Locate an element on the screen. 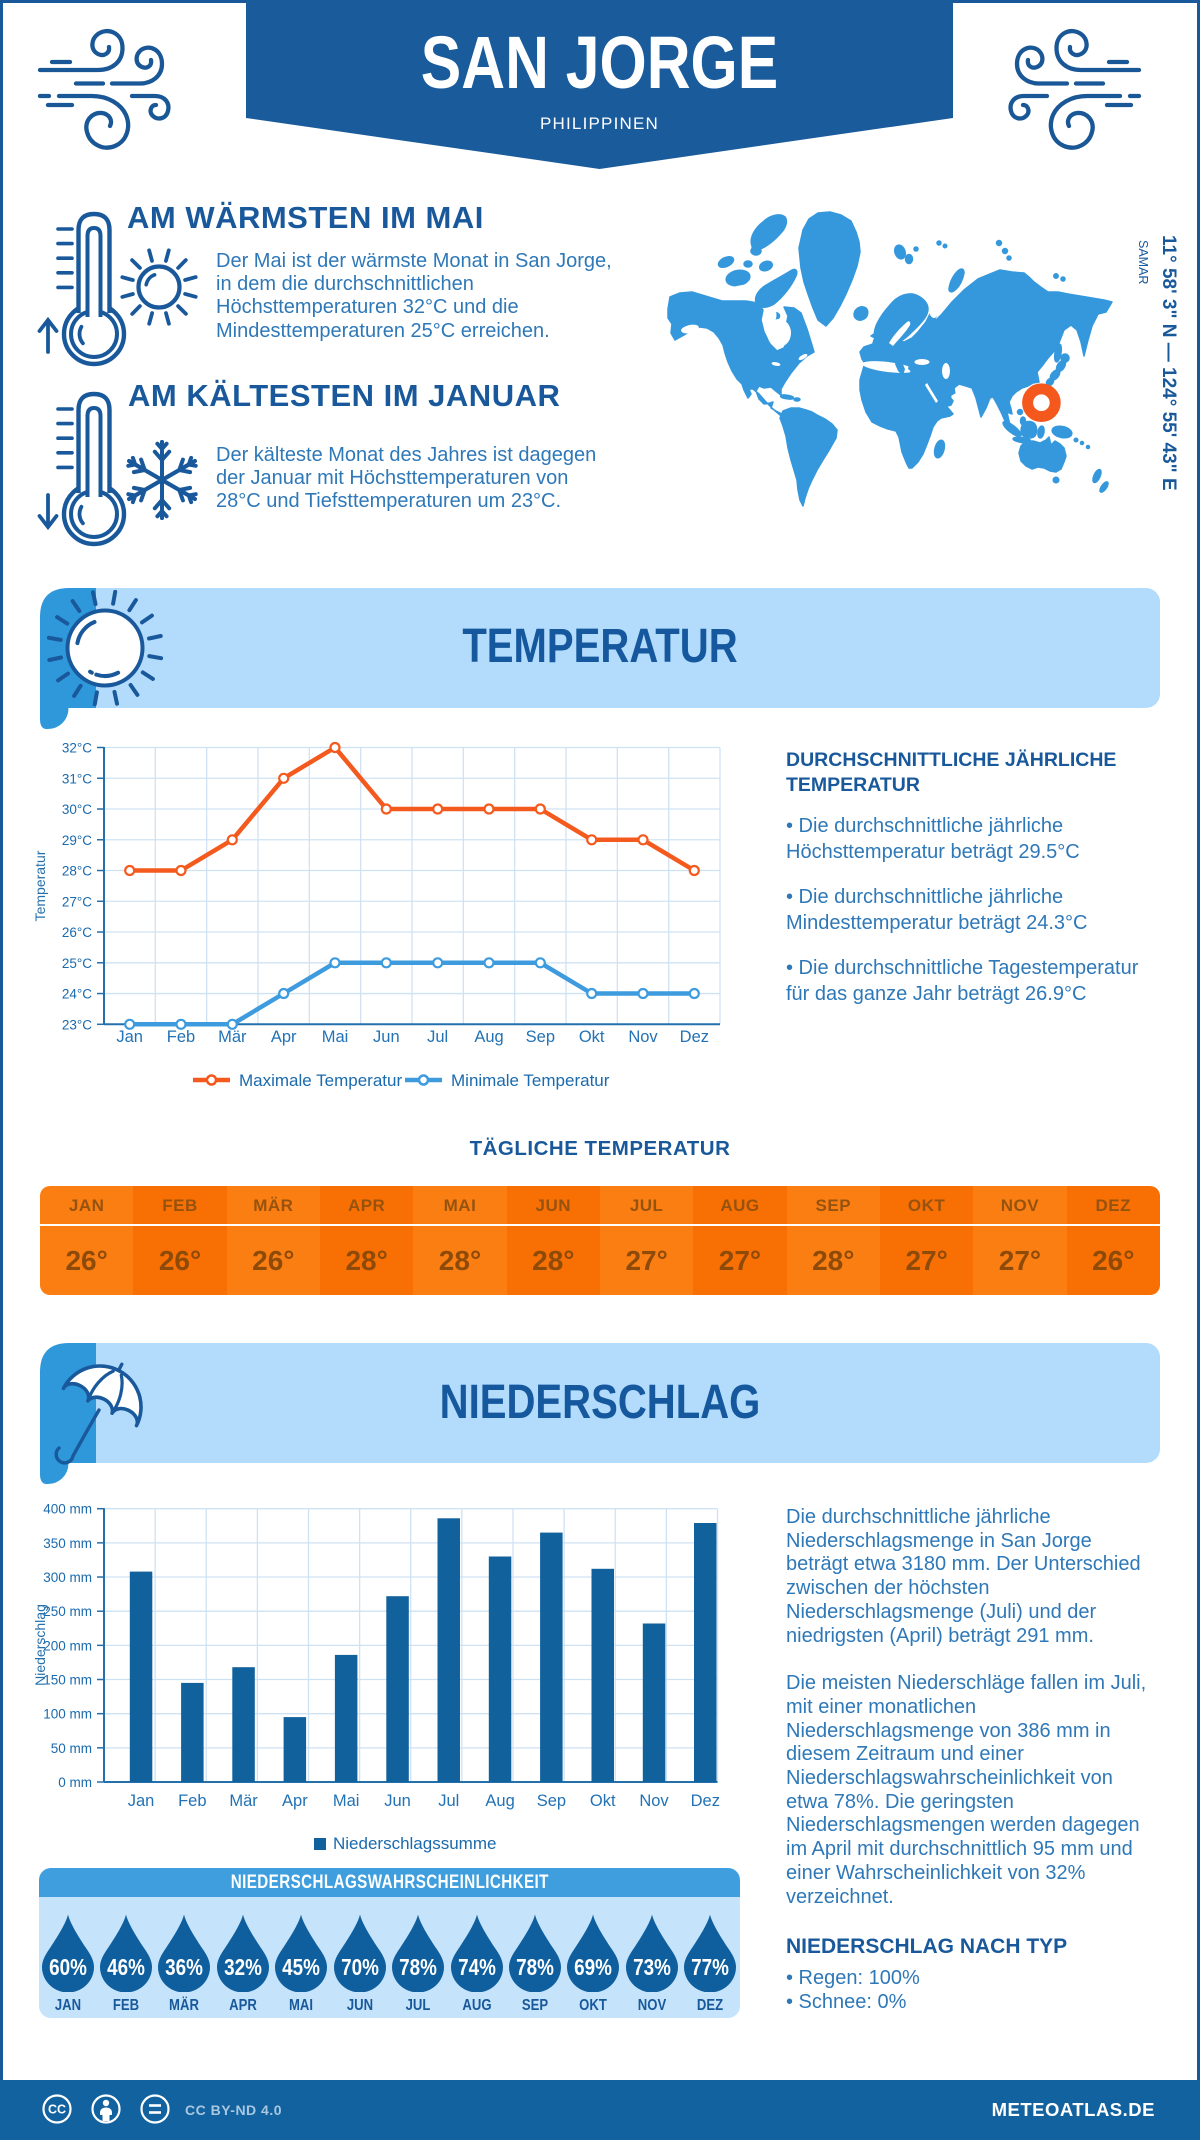 The image size is (1200, 2140). svg-text: 30°C is located at coordinates (77, 809).